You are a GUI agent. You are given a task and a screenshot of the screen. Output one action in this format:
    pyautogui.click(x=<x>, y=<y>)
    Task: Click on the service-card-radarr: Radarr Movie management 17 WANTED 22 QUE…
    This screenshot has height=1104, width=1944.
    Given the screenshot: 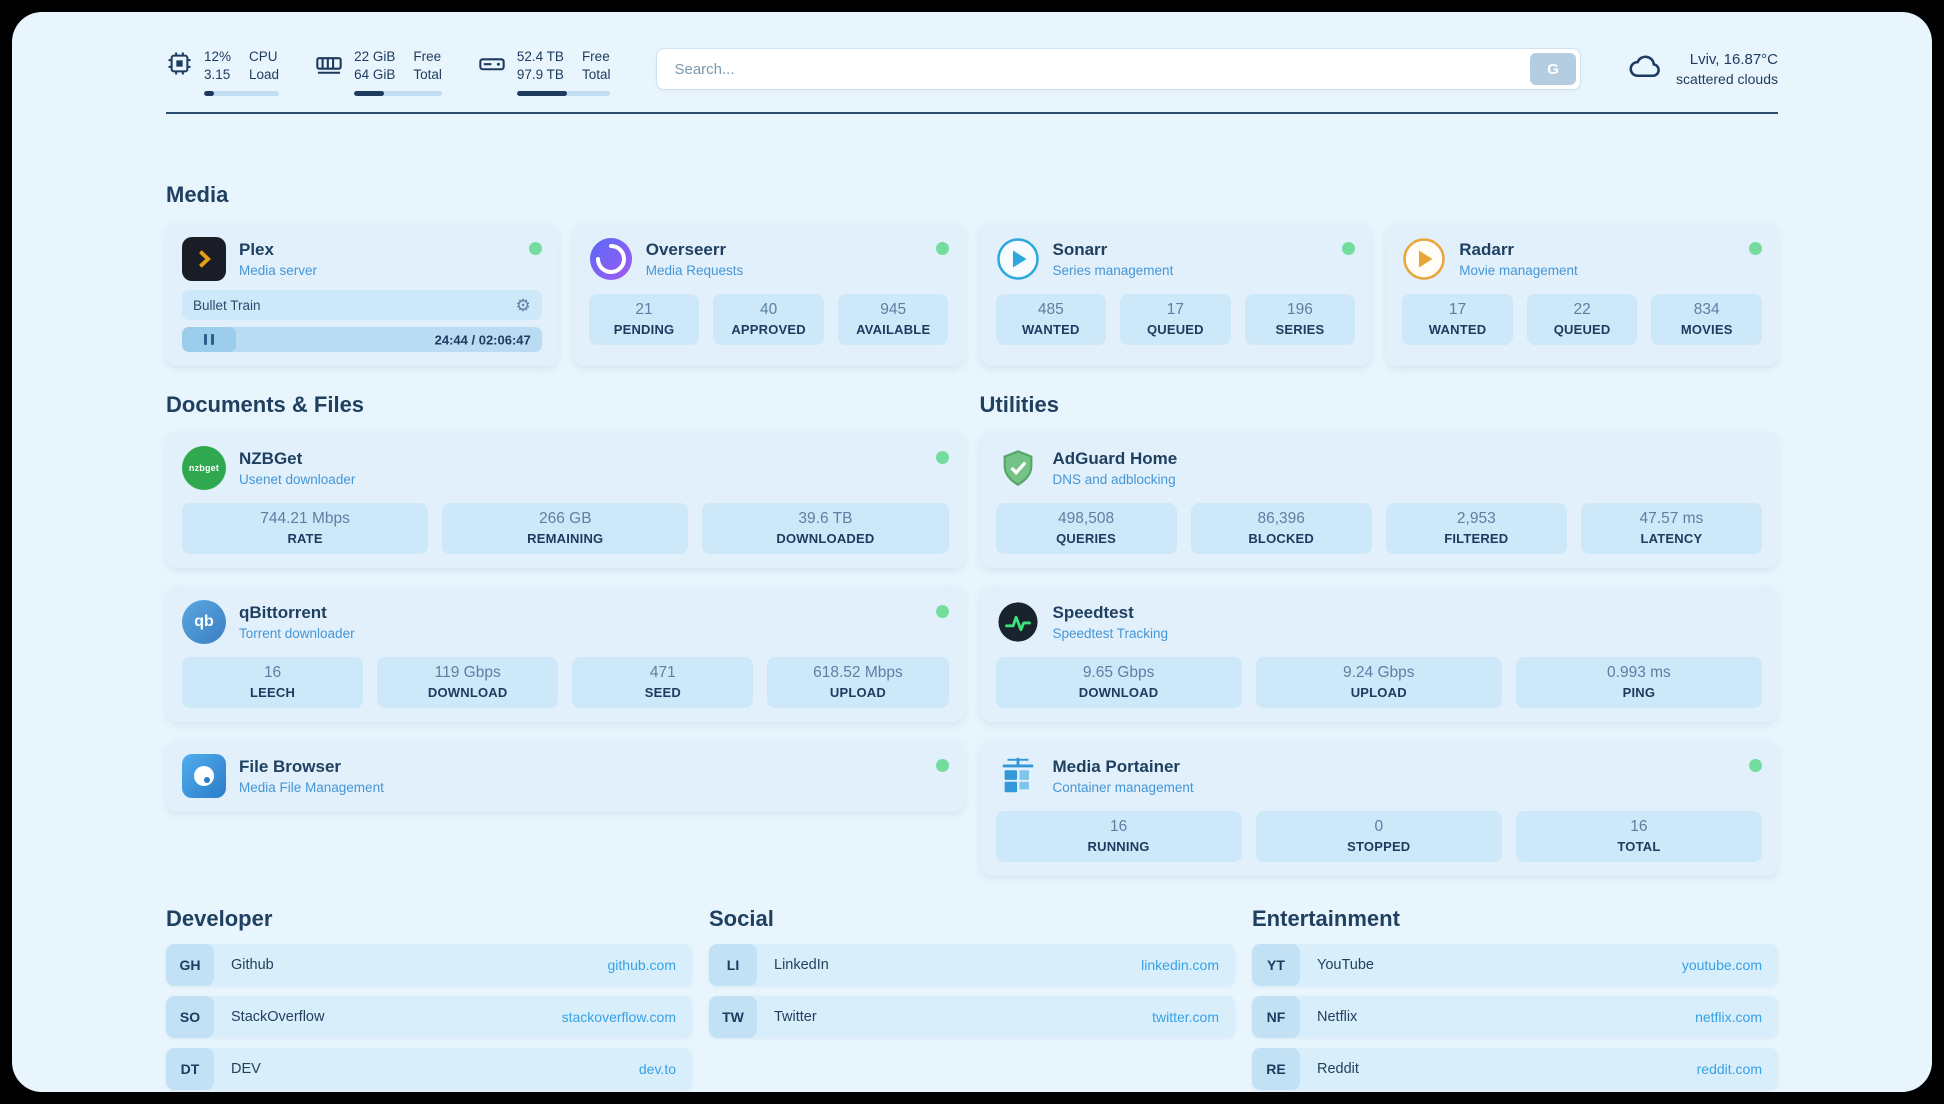 What is the action you would take?
    pyautogui.click(x=1582, y=295)
    